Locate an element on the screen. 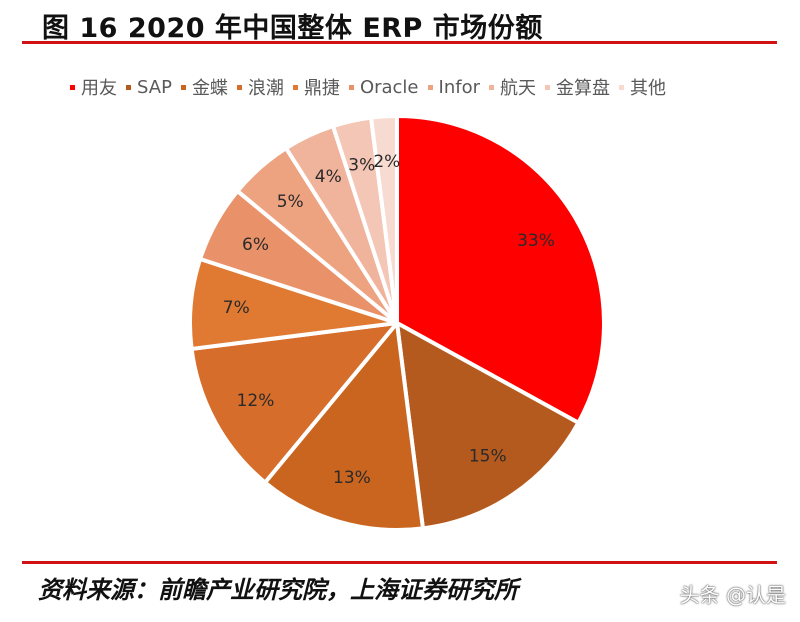 The height and width of the screenshot is (622, 800). footer-divider is located at coordinates (399, 562).